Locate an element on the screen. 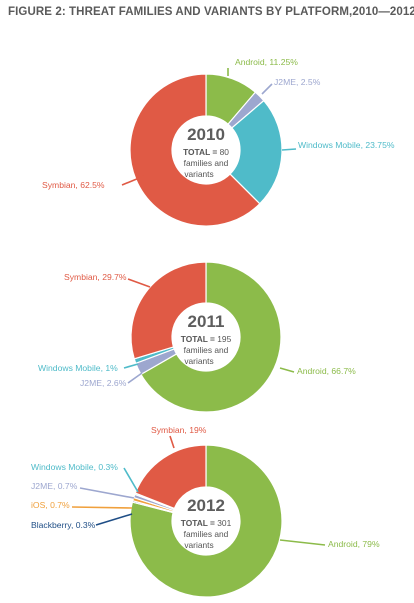 The height and width of the screenshot is (603, 414). slice-label-j2me-2012: J2ME, 0.7% is located at coordinates (54, 486).